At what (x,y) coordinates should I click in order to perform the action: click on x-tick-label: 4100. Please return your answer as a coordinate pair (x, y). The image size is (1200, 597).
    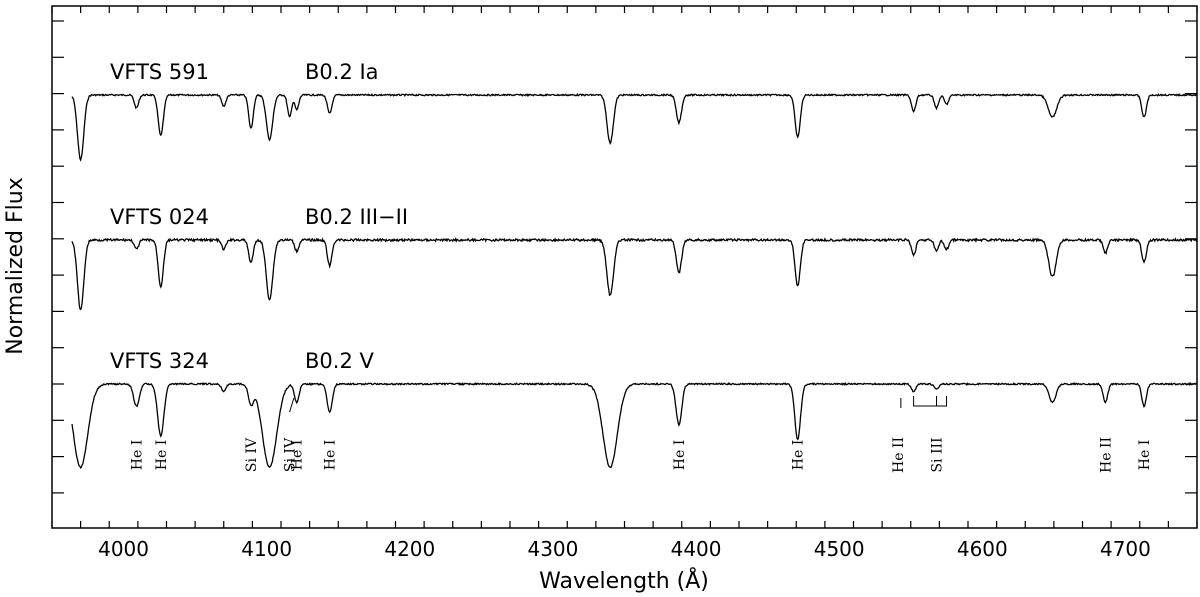
    Looking at the image, I should click on (266, 549).